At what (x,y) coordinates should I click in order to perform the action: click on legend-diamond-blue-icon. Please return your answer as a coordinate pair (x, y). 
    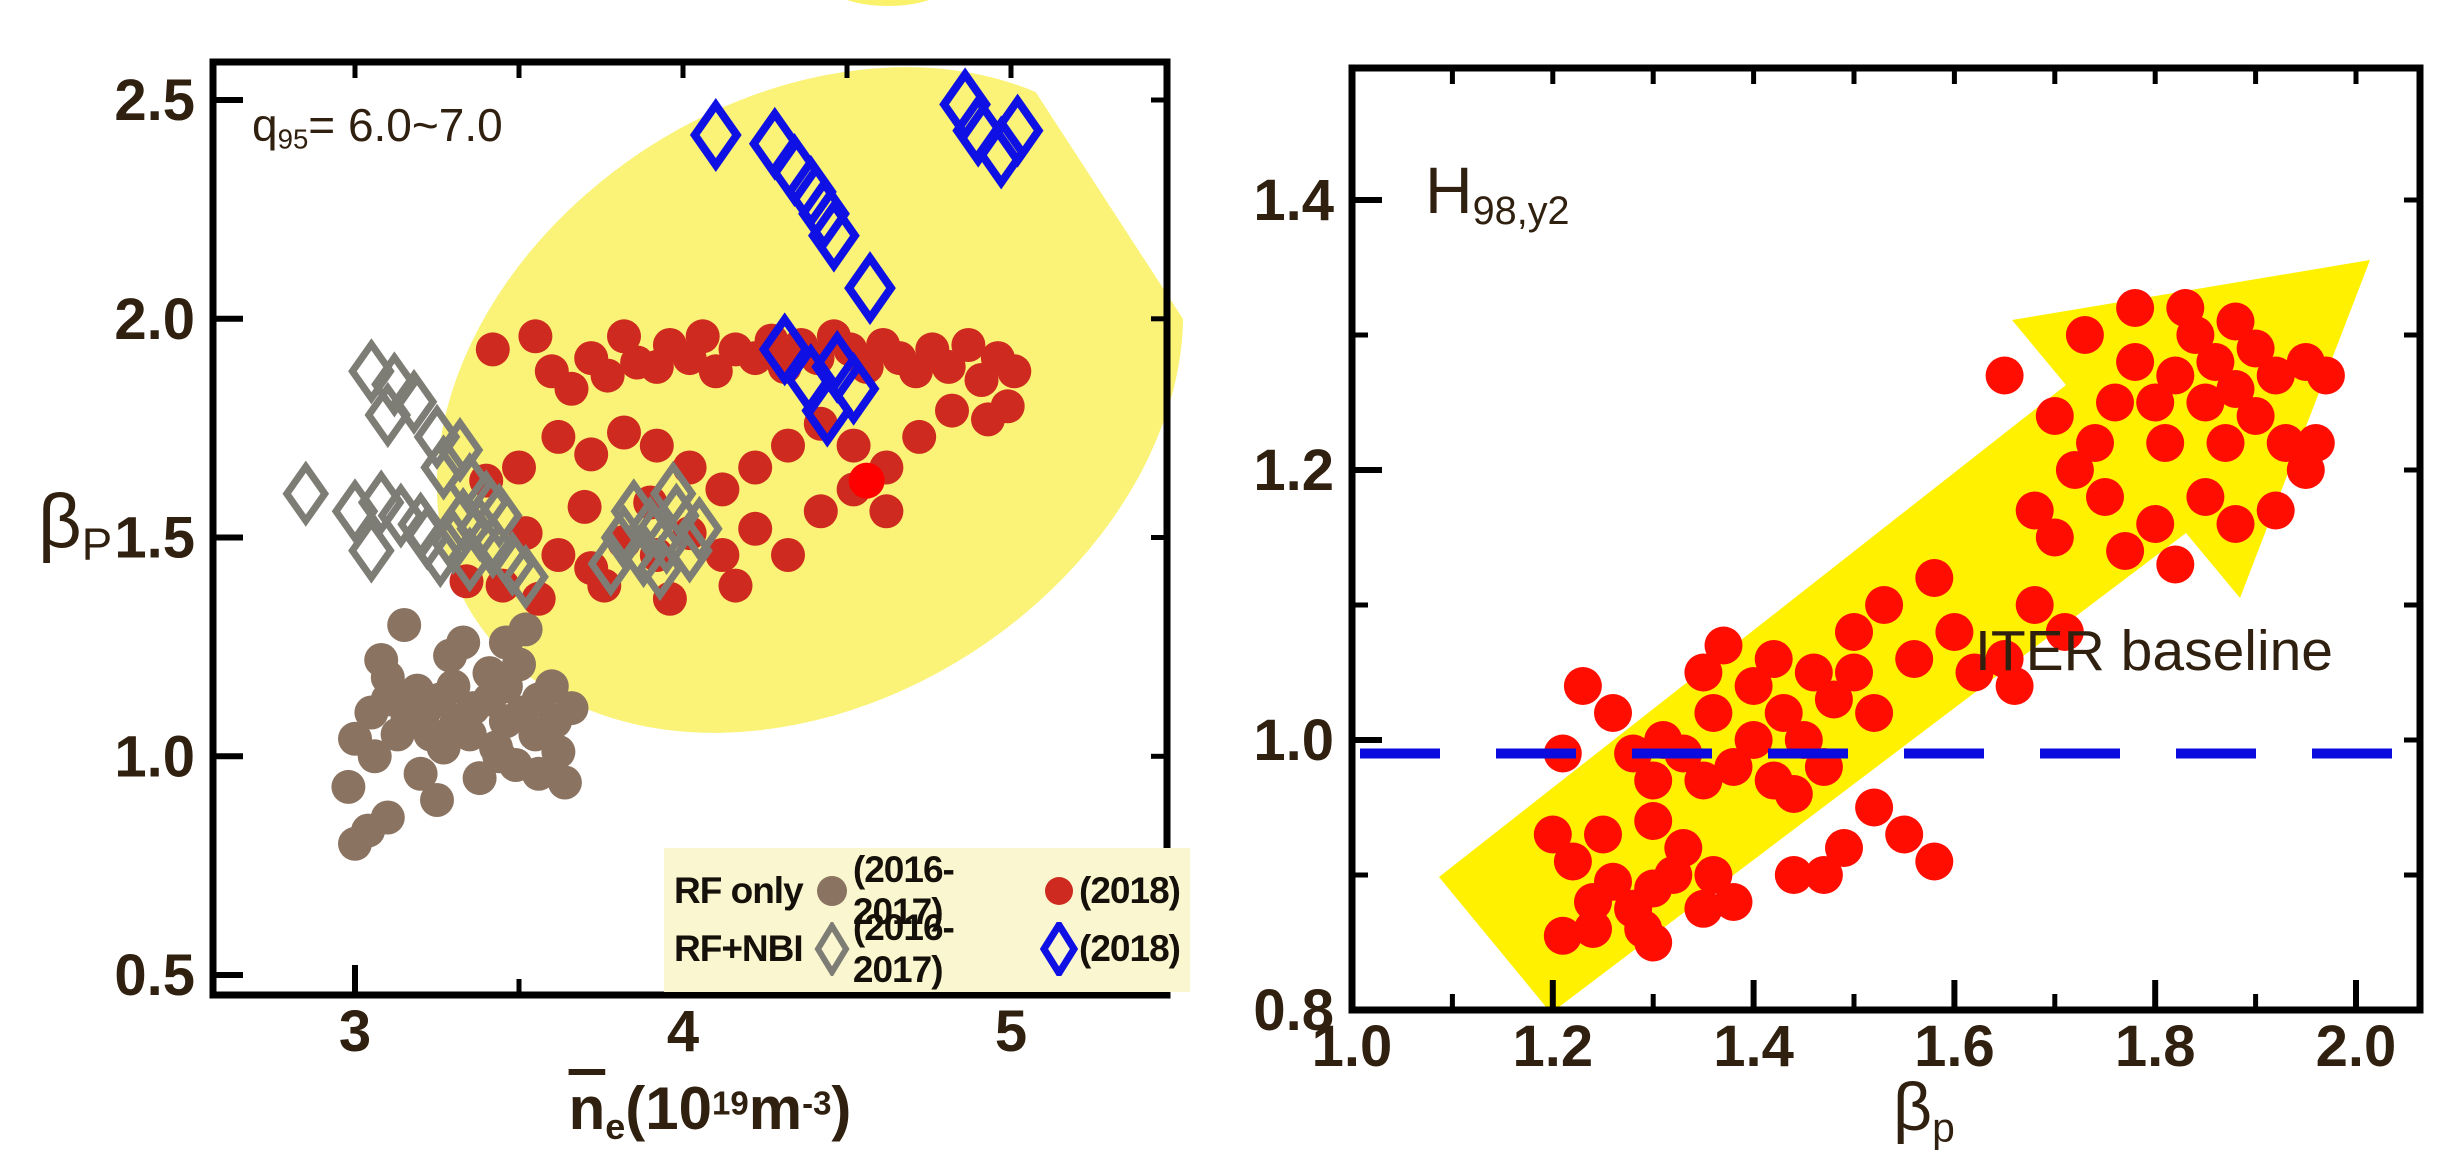
    Looking at the image, I should click on (1058, 949).